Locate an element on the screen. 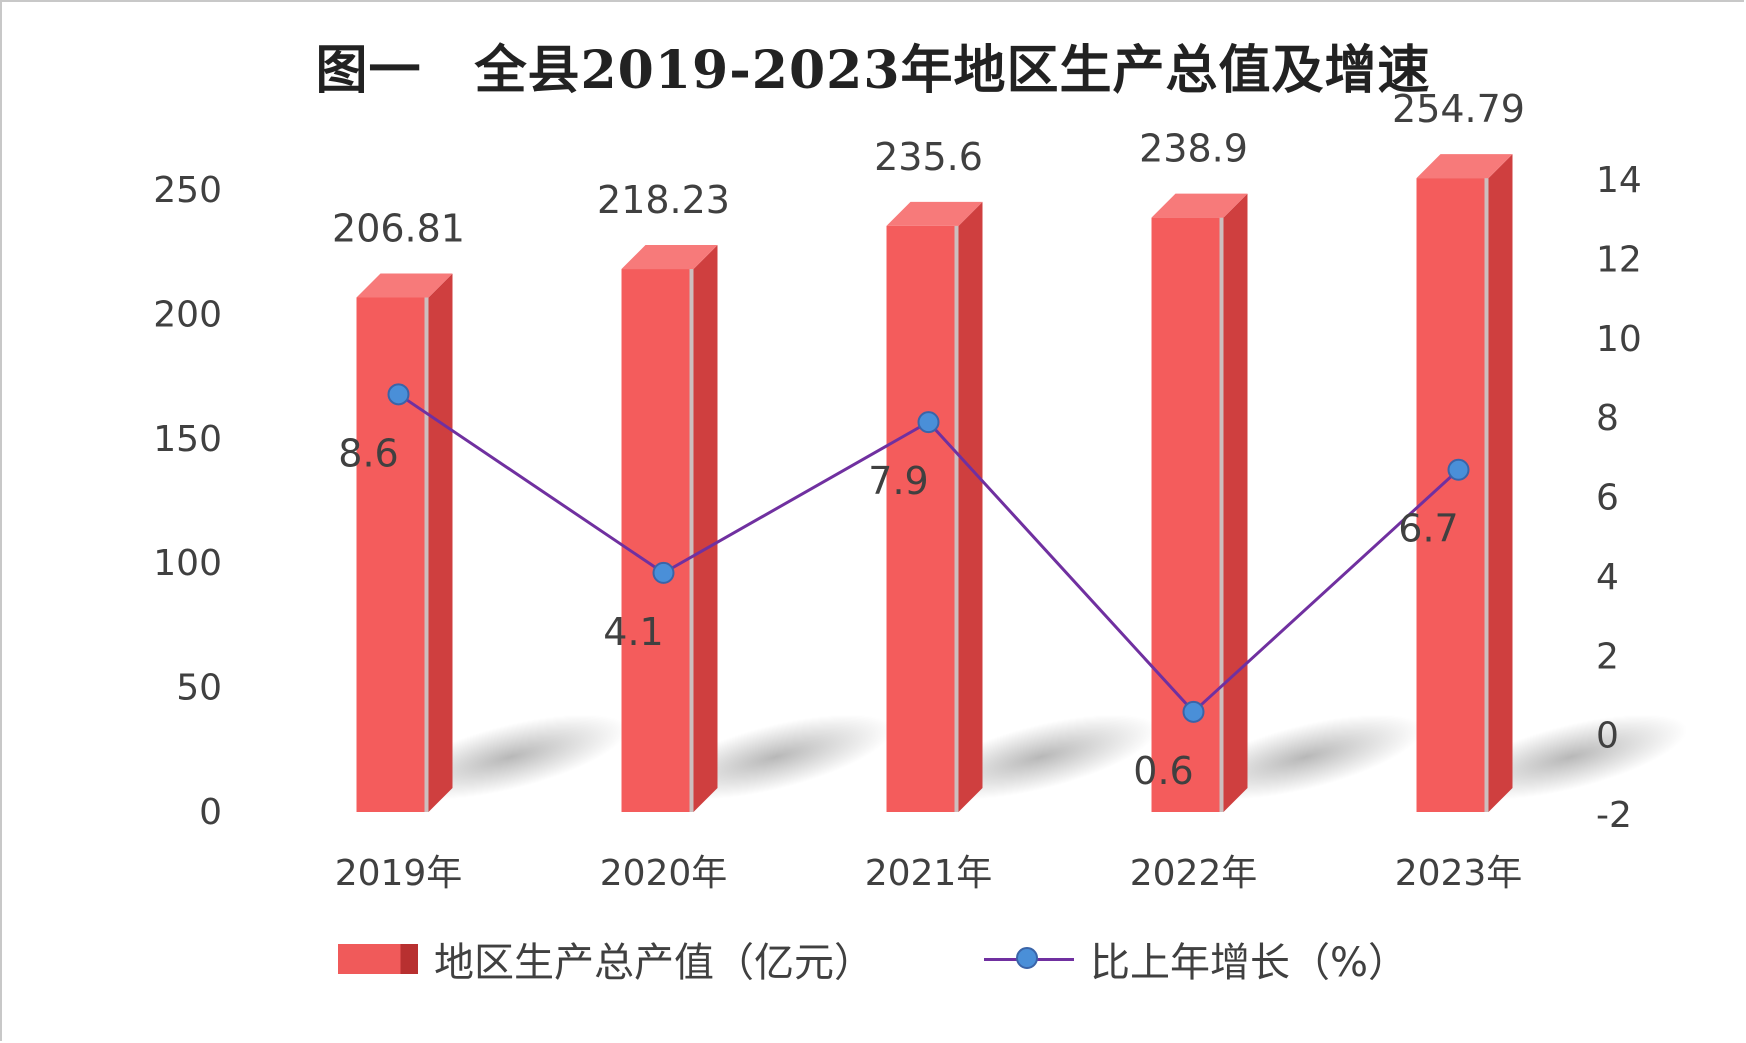  growth-value-label: 0.6 is located at coordinates (1163, 771).